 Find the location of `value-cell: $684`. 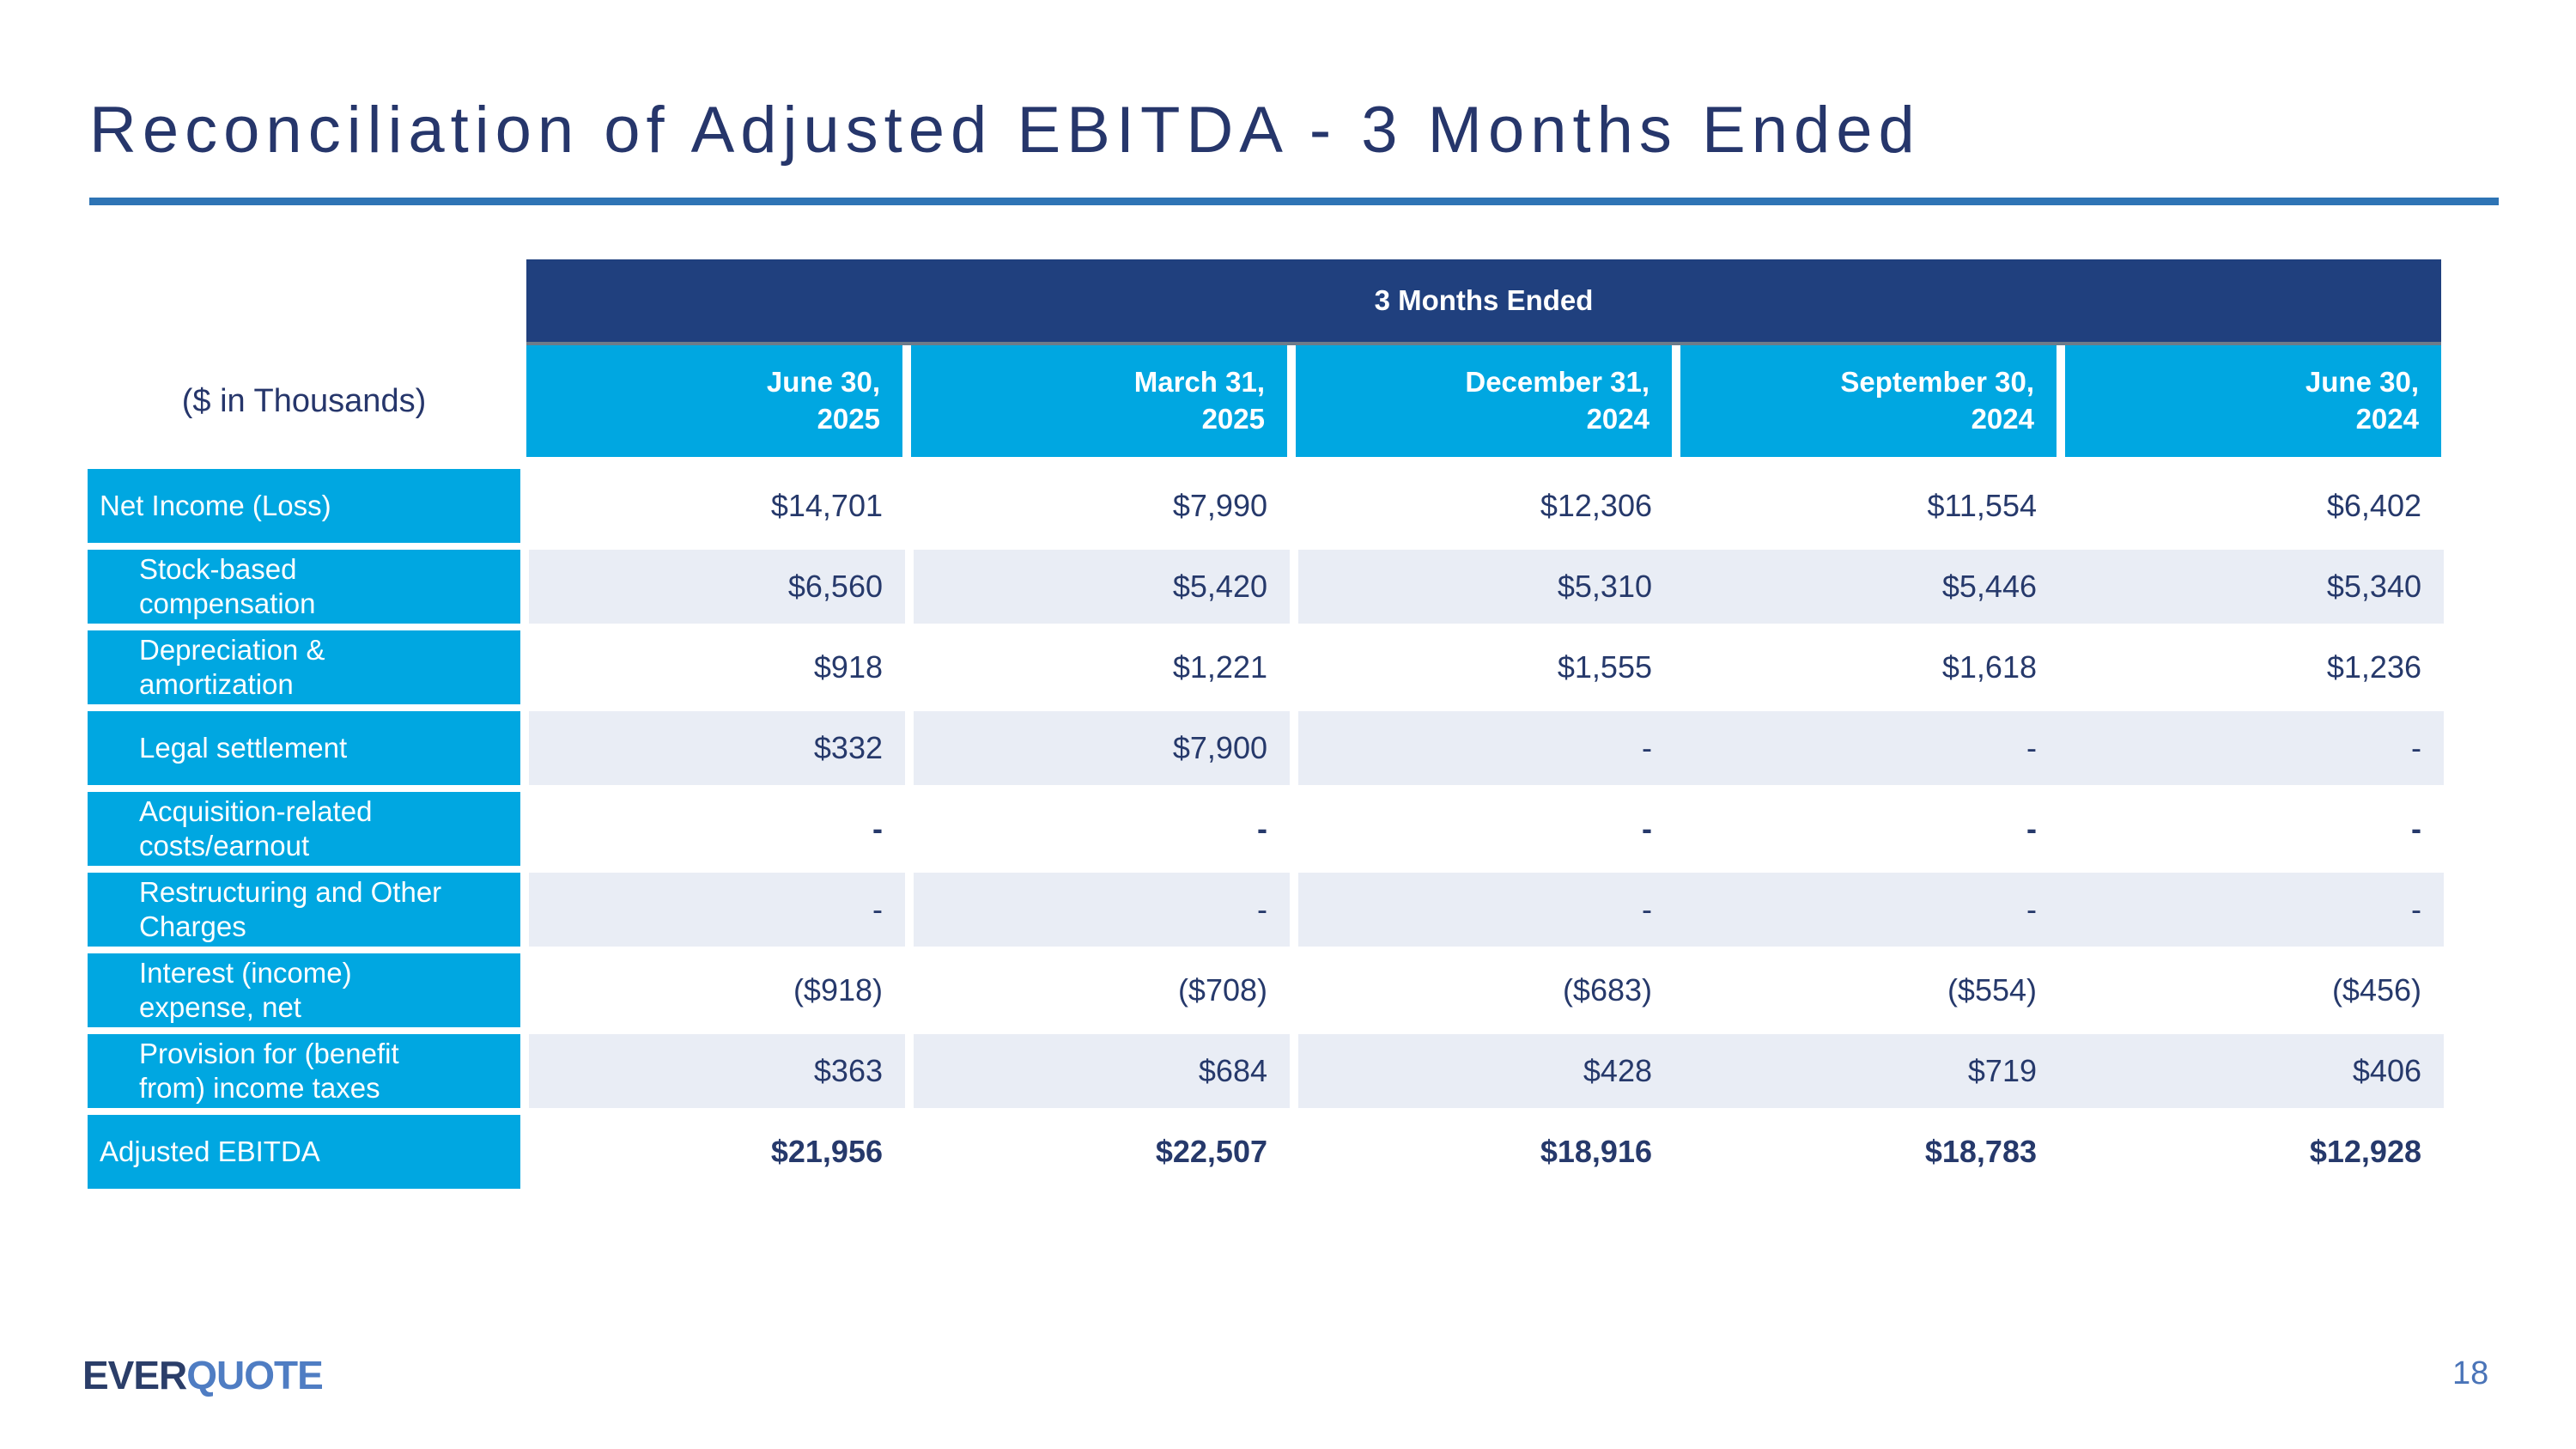

value-cell: $684 is located at coordinates (1102, 1071).